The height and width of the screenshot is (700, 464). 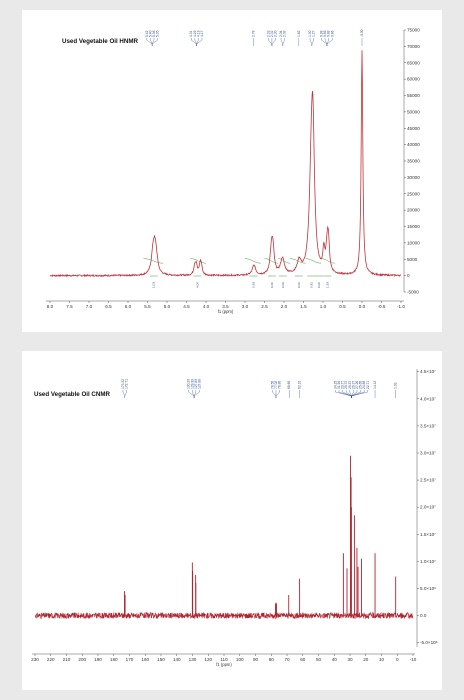 I want to click on hnmr-y-tick-label: 20000, so click(x=413, y=210).